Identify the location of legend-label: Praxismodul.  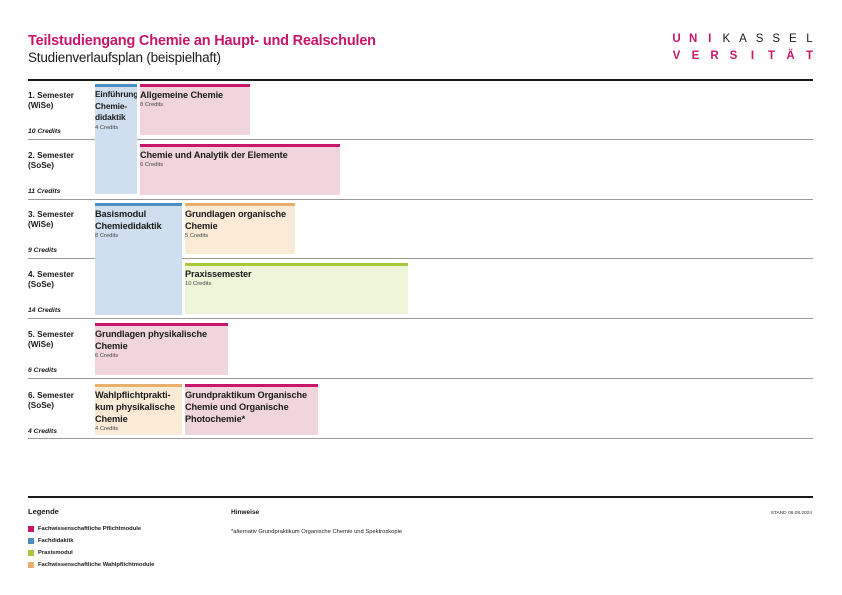
(55, 553).